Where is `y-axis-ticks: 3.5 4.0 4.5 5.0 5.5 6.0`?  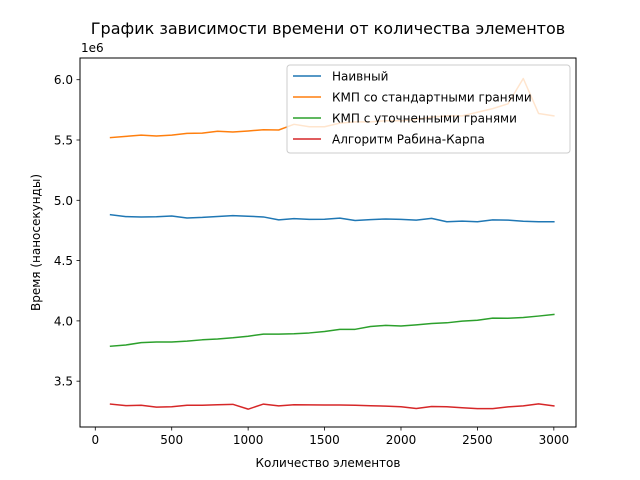
y-axis-ticks: 3.5 4.0 4.5 5.0 5.5 6.0 is located at coordinates (67, 231).